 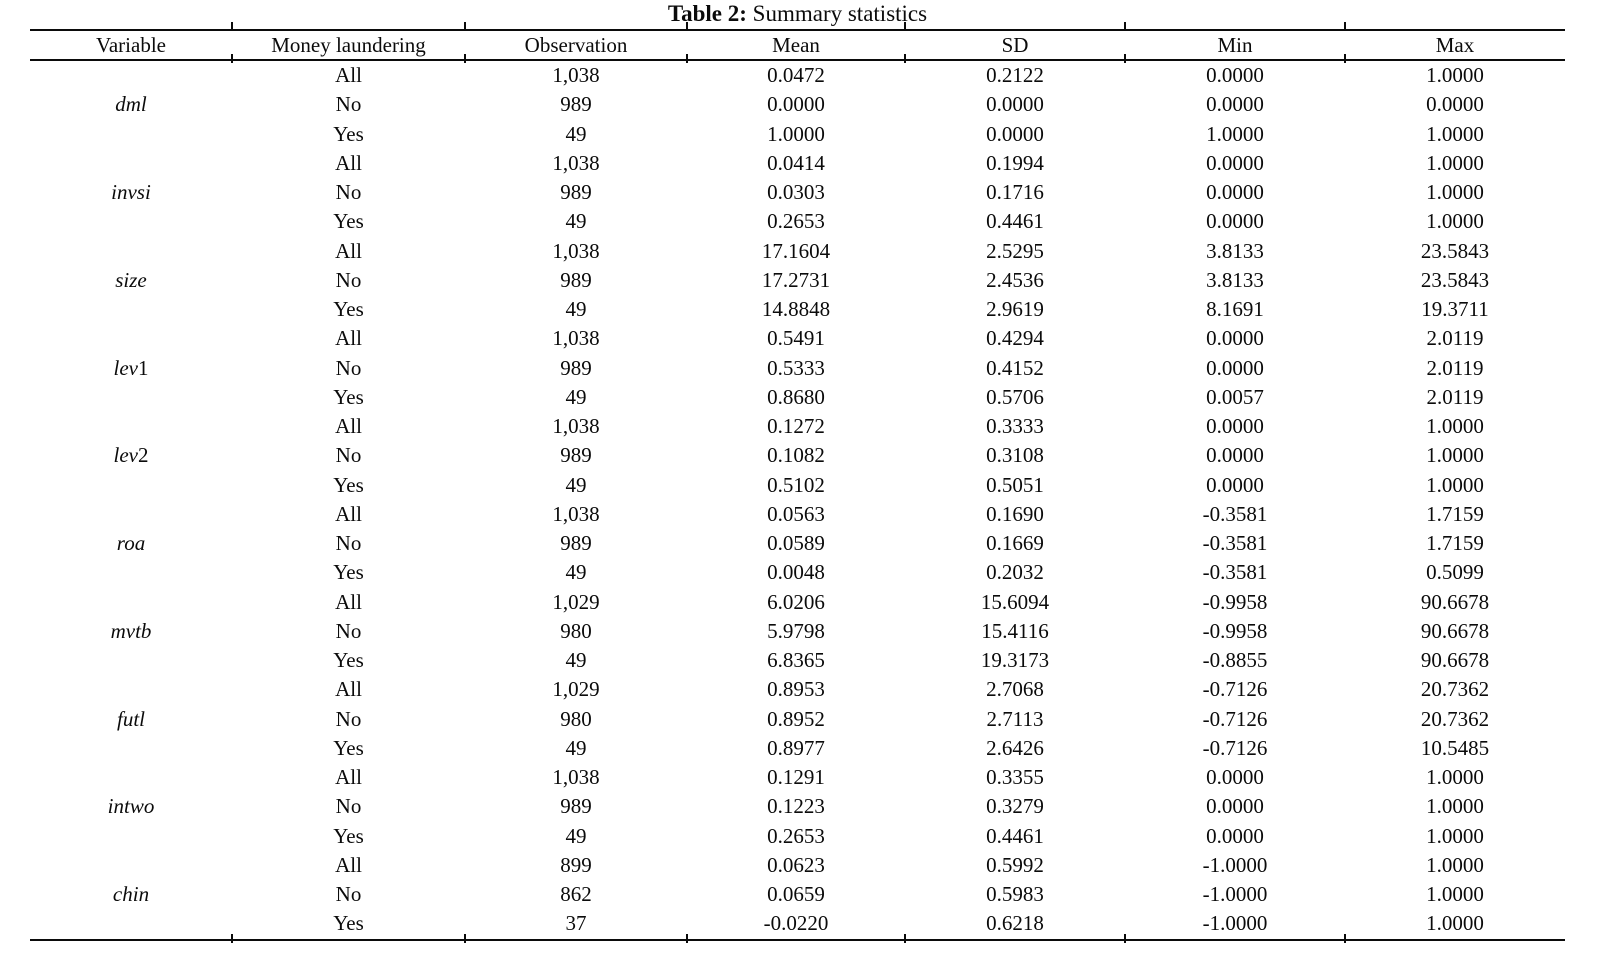 What do you see at coordinates (797, 134) in the screenshot?
I see `table-row: Yes 49 1.0000 0.0000 1.0000 1.0000` at bounding box center [797, 134].